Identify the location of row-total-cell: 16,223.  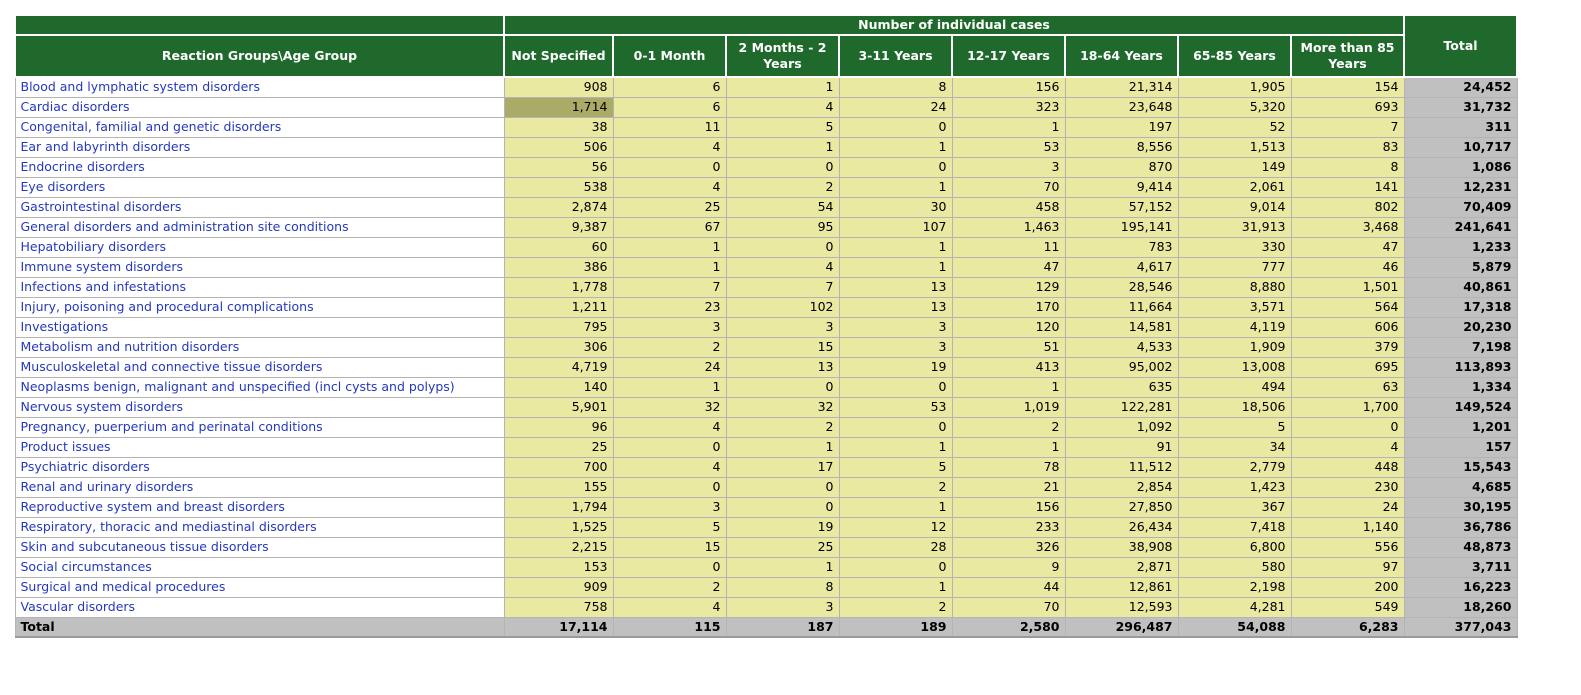
(1460, 587).